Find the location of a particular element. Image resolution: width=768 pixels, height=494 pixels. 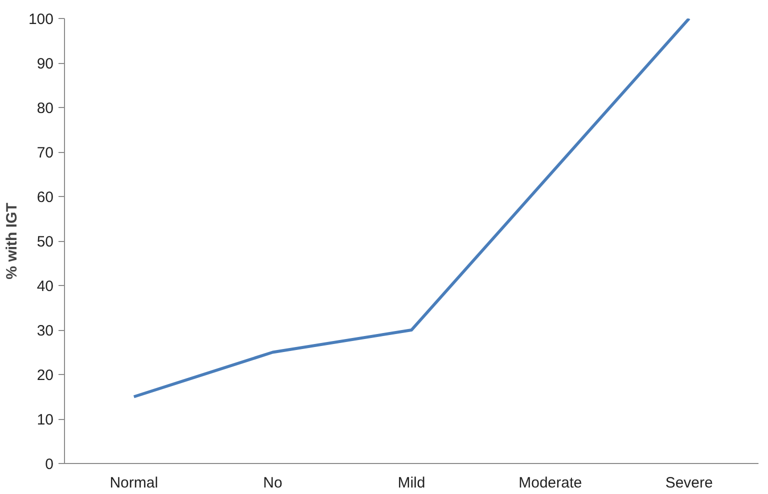

y-tick-label: 20 is located at coordinates (45, 375).